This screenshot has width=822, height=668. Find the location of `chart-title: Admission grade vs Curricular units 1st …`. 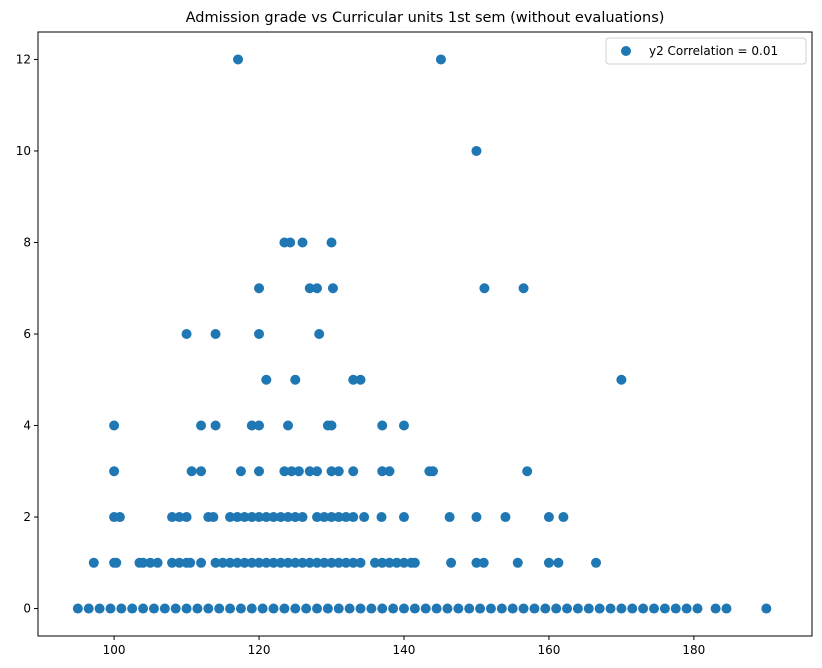

chart-title: Admission grade vs Curricular units 1st … is located at coordinates (425, 18).